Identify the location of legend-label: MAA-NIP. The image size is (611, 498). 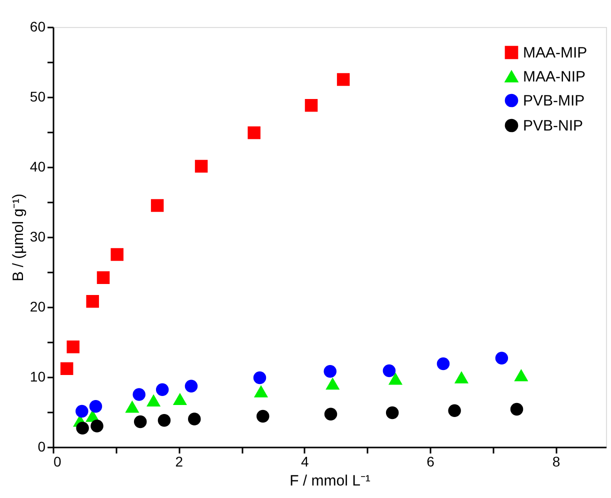
(554, 77).